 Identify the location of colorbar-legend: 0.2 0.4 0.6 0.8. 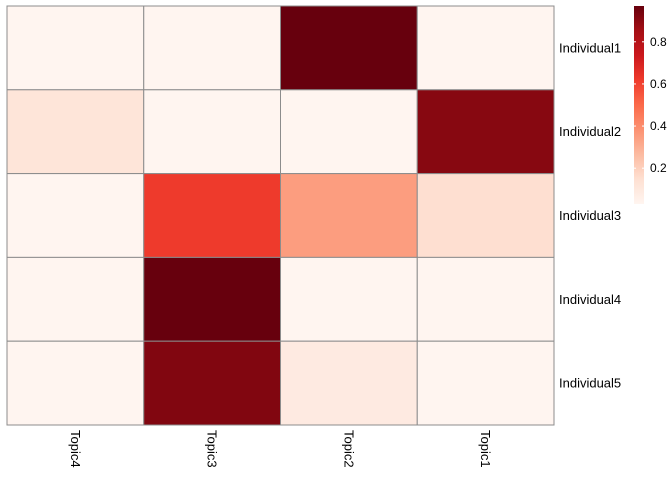
(650, 105).